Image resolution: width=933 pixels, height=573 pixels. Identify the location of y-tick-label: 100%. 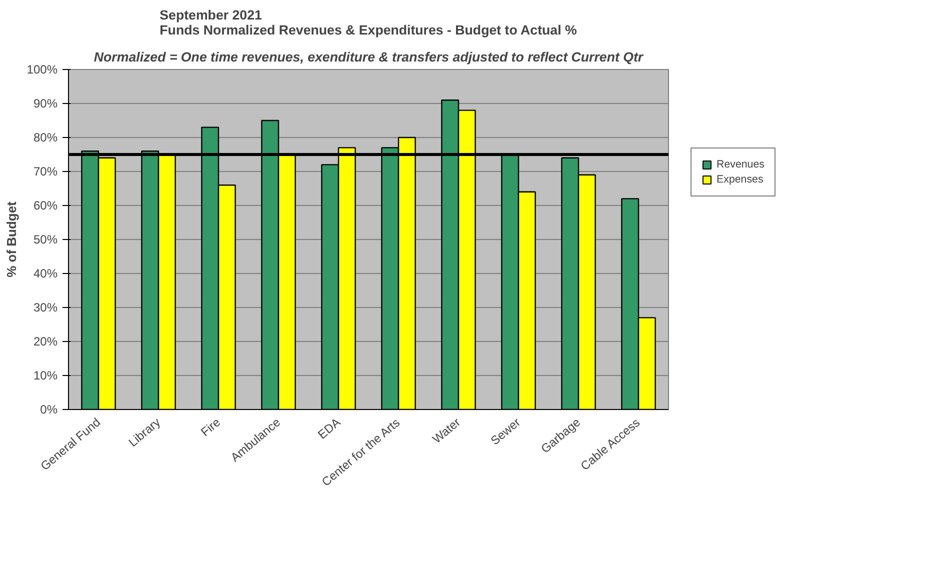
(42, 69).